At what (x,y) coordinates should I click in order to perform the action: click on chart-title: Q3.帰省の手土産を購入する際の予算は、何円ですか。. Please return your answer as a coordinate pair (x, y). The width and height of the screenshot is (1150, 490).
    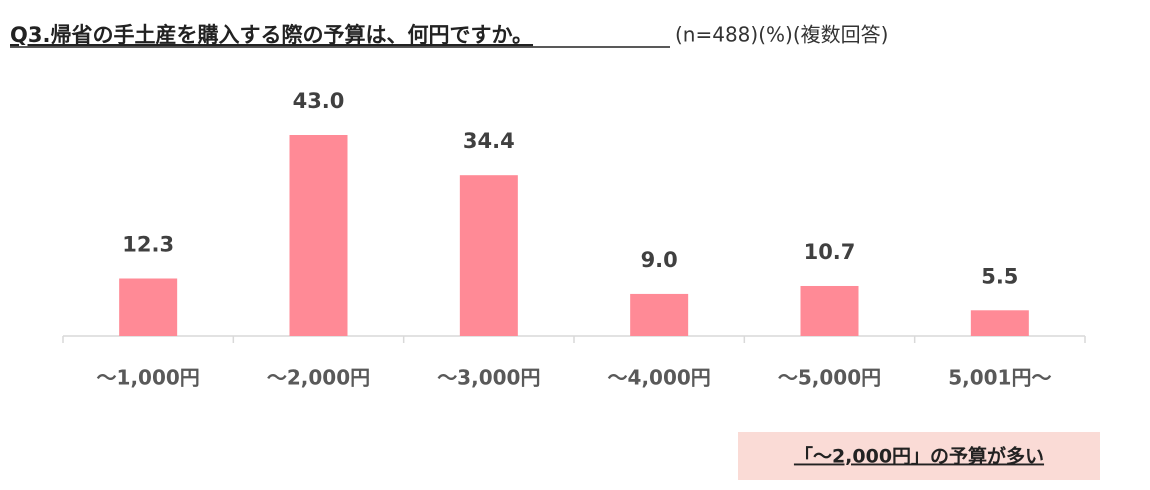
    Looking at the image, I should click on (271, 35).